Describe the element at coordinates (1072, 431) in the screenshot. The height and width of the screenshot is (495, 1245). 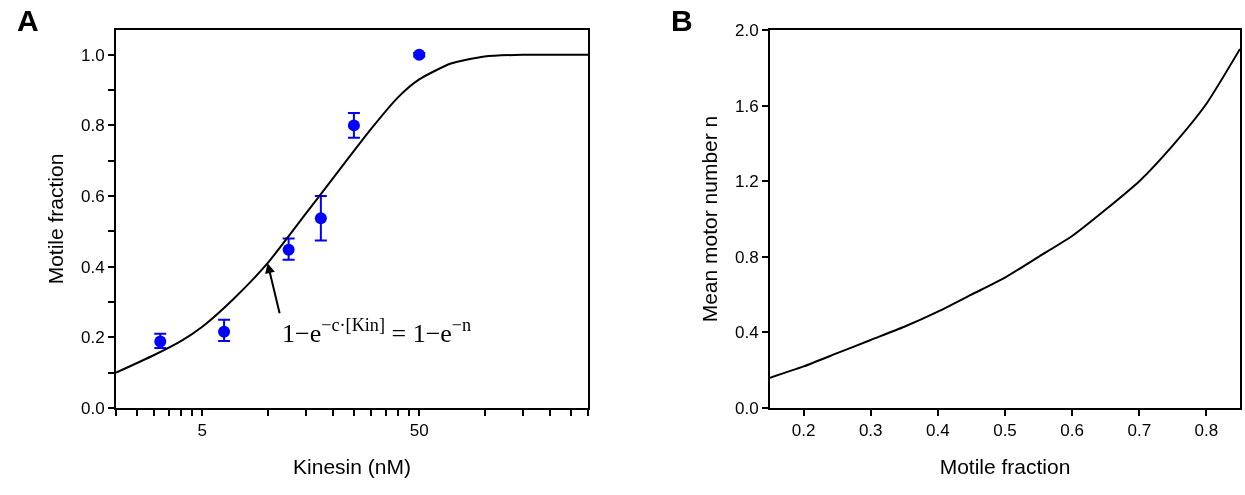
I see `x-tick-label: 0.6` at that location.